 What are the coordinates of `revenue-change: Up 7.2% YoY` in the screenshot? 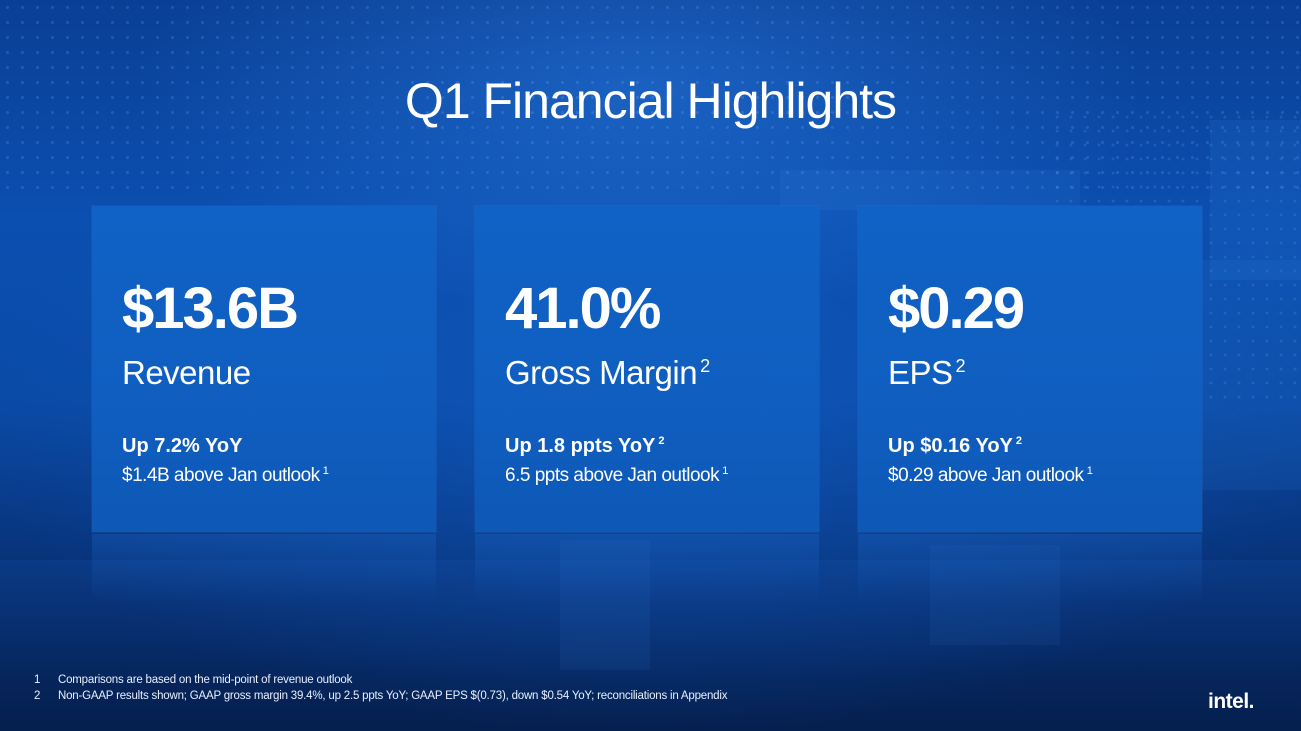 It's located at (182, 446).